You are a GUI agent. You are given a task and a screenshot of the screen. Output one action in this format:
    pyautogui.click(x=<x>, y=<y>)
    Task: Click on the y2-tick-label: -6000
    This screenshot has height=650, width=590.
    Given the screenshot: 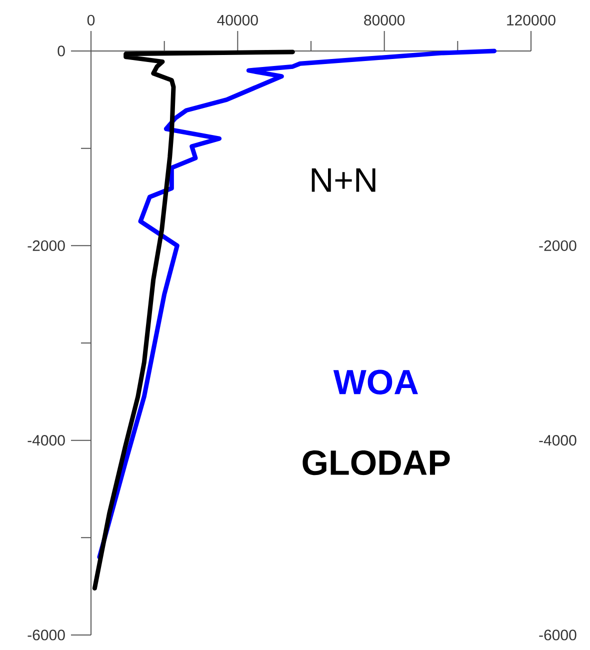 What is the action you would take?
    pyautogui.click(x=557, y=635)
    